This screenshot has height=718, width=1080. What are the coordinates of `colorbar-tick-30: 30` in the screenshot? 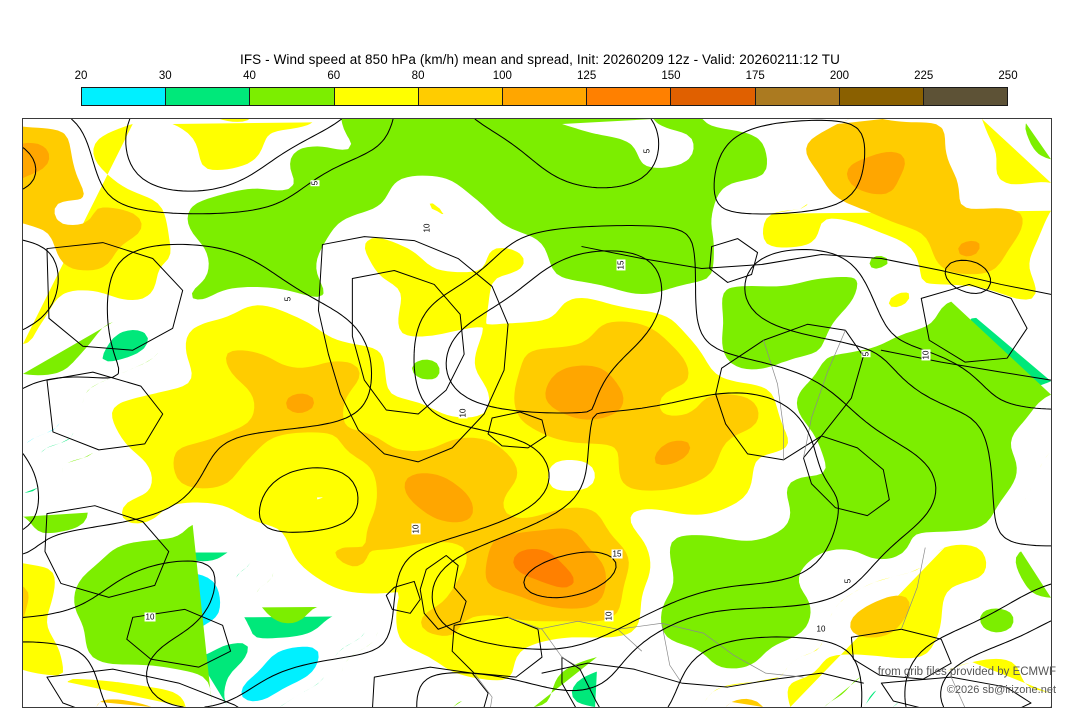 It's located at (165, 76).